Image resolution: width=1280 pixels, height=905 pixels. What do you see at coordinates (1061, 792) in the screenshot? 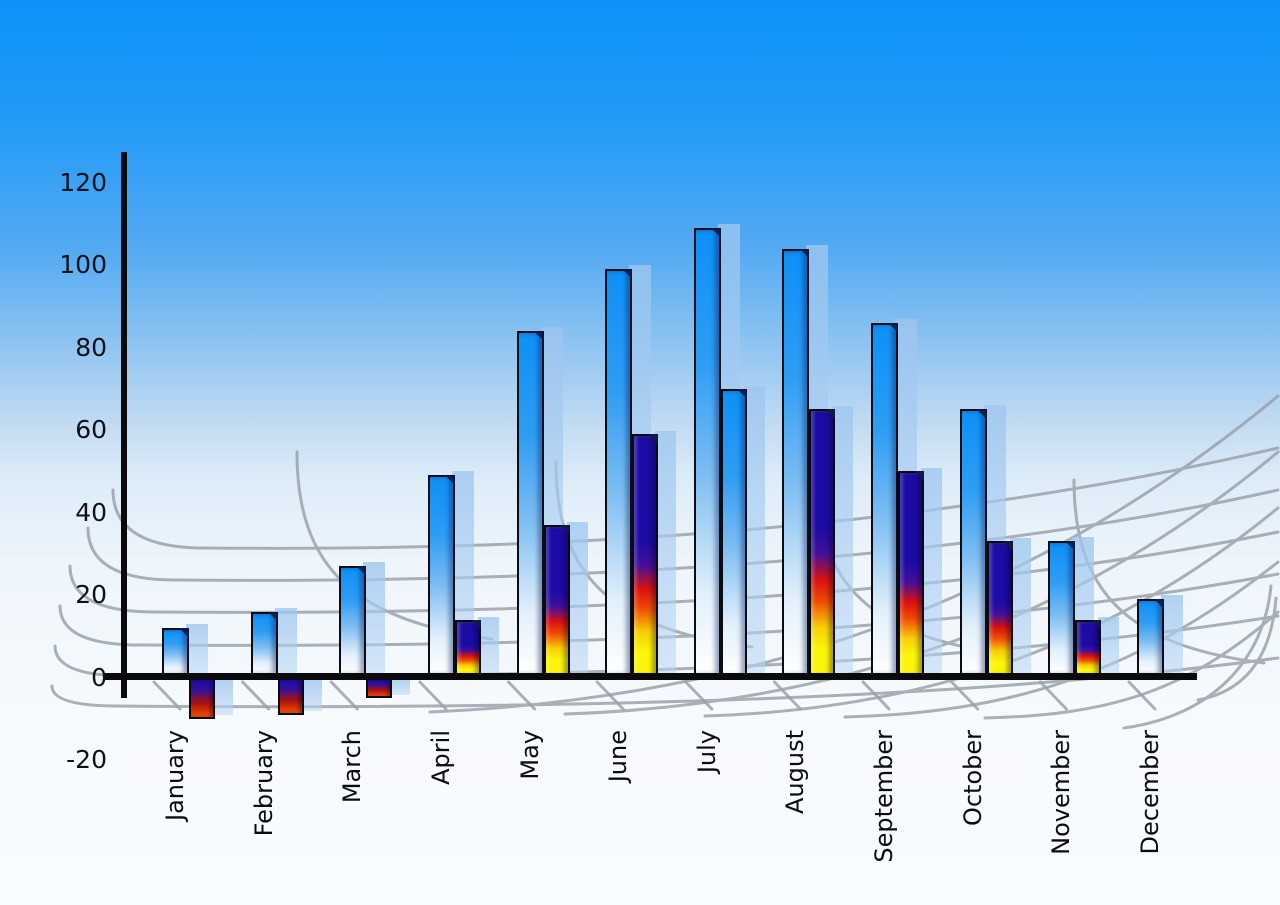
I see `x-label-november: November` at bounding box center [1061, 792].